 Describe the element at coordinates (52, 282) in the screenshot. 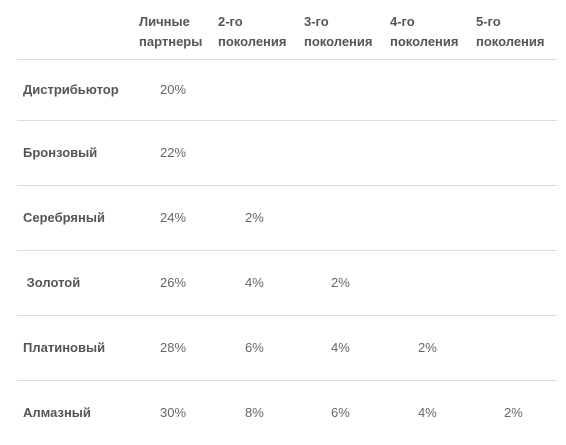

I see `row-label-gold: Золотой` at that location.